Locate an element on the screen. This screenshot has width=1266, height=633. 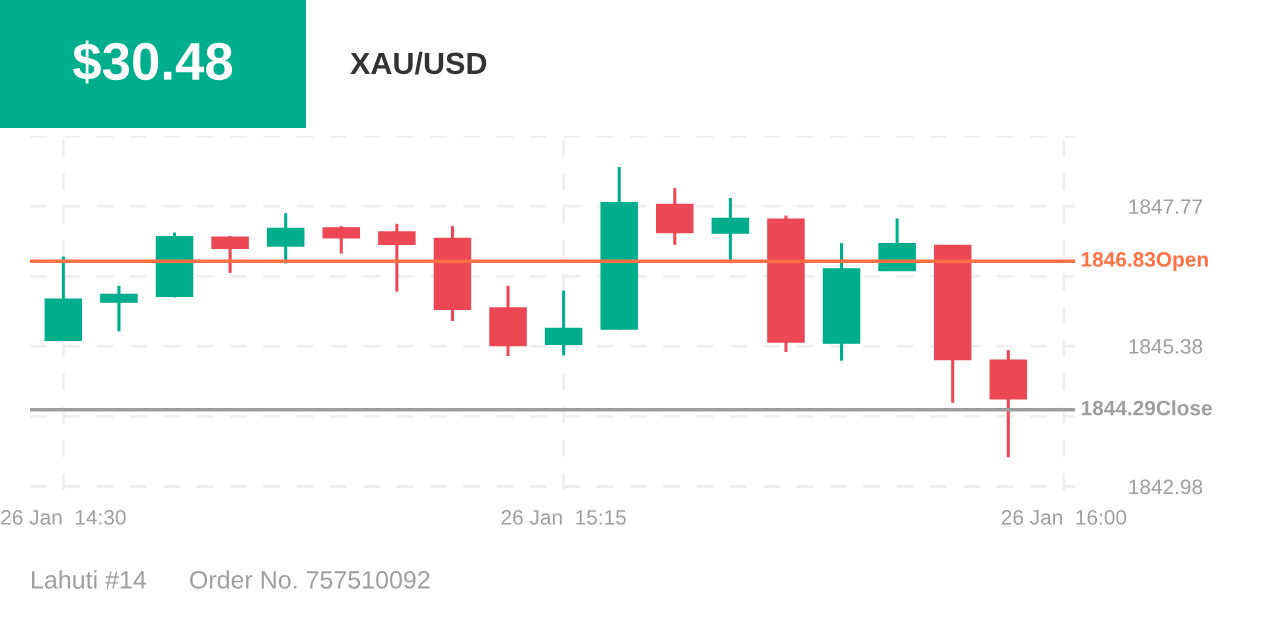
y-tick-label: 1845.38 is located at coordinates (1166, 346).